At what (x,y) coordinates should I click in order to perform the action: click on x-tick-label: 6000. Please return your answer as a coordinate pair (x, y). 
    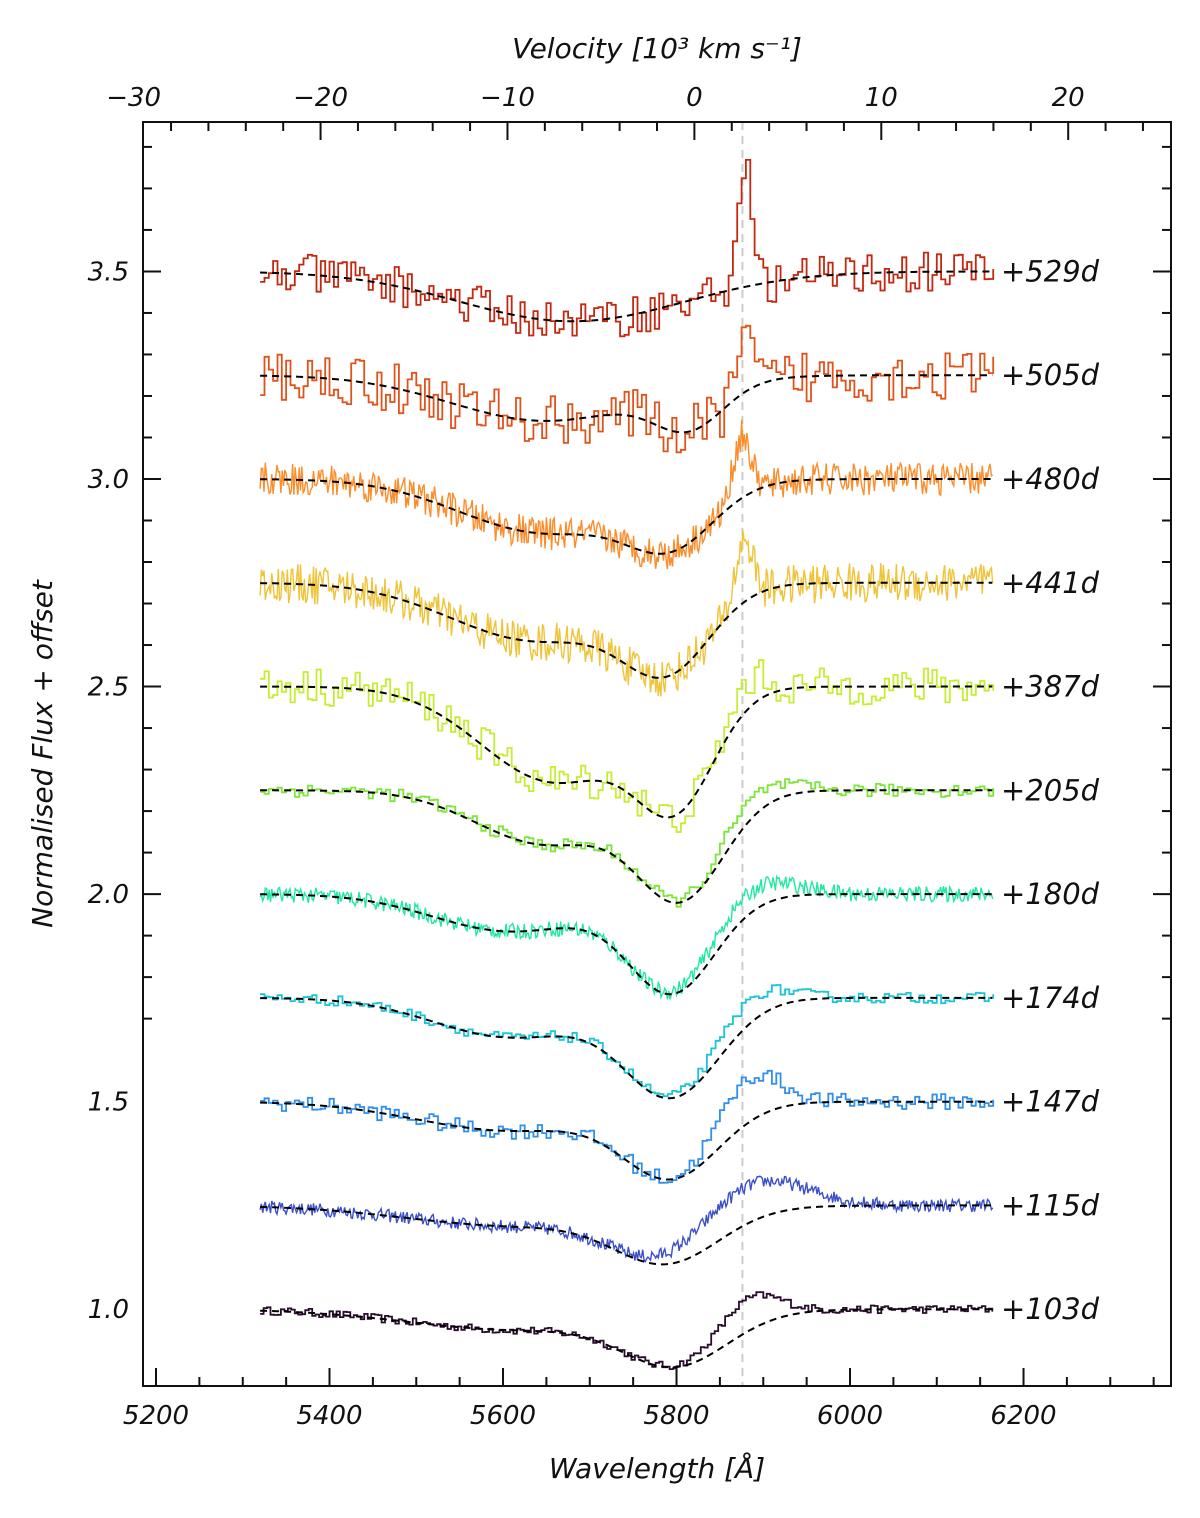
    Looking at the image, I should click on (850, 1416).